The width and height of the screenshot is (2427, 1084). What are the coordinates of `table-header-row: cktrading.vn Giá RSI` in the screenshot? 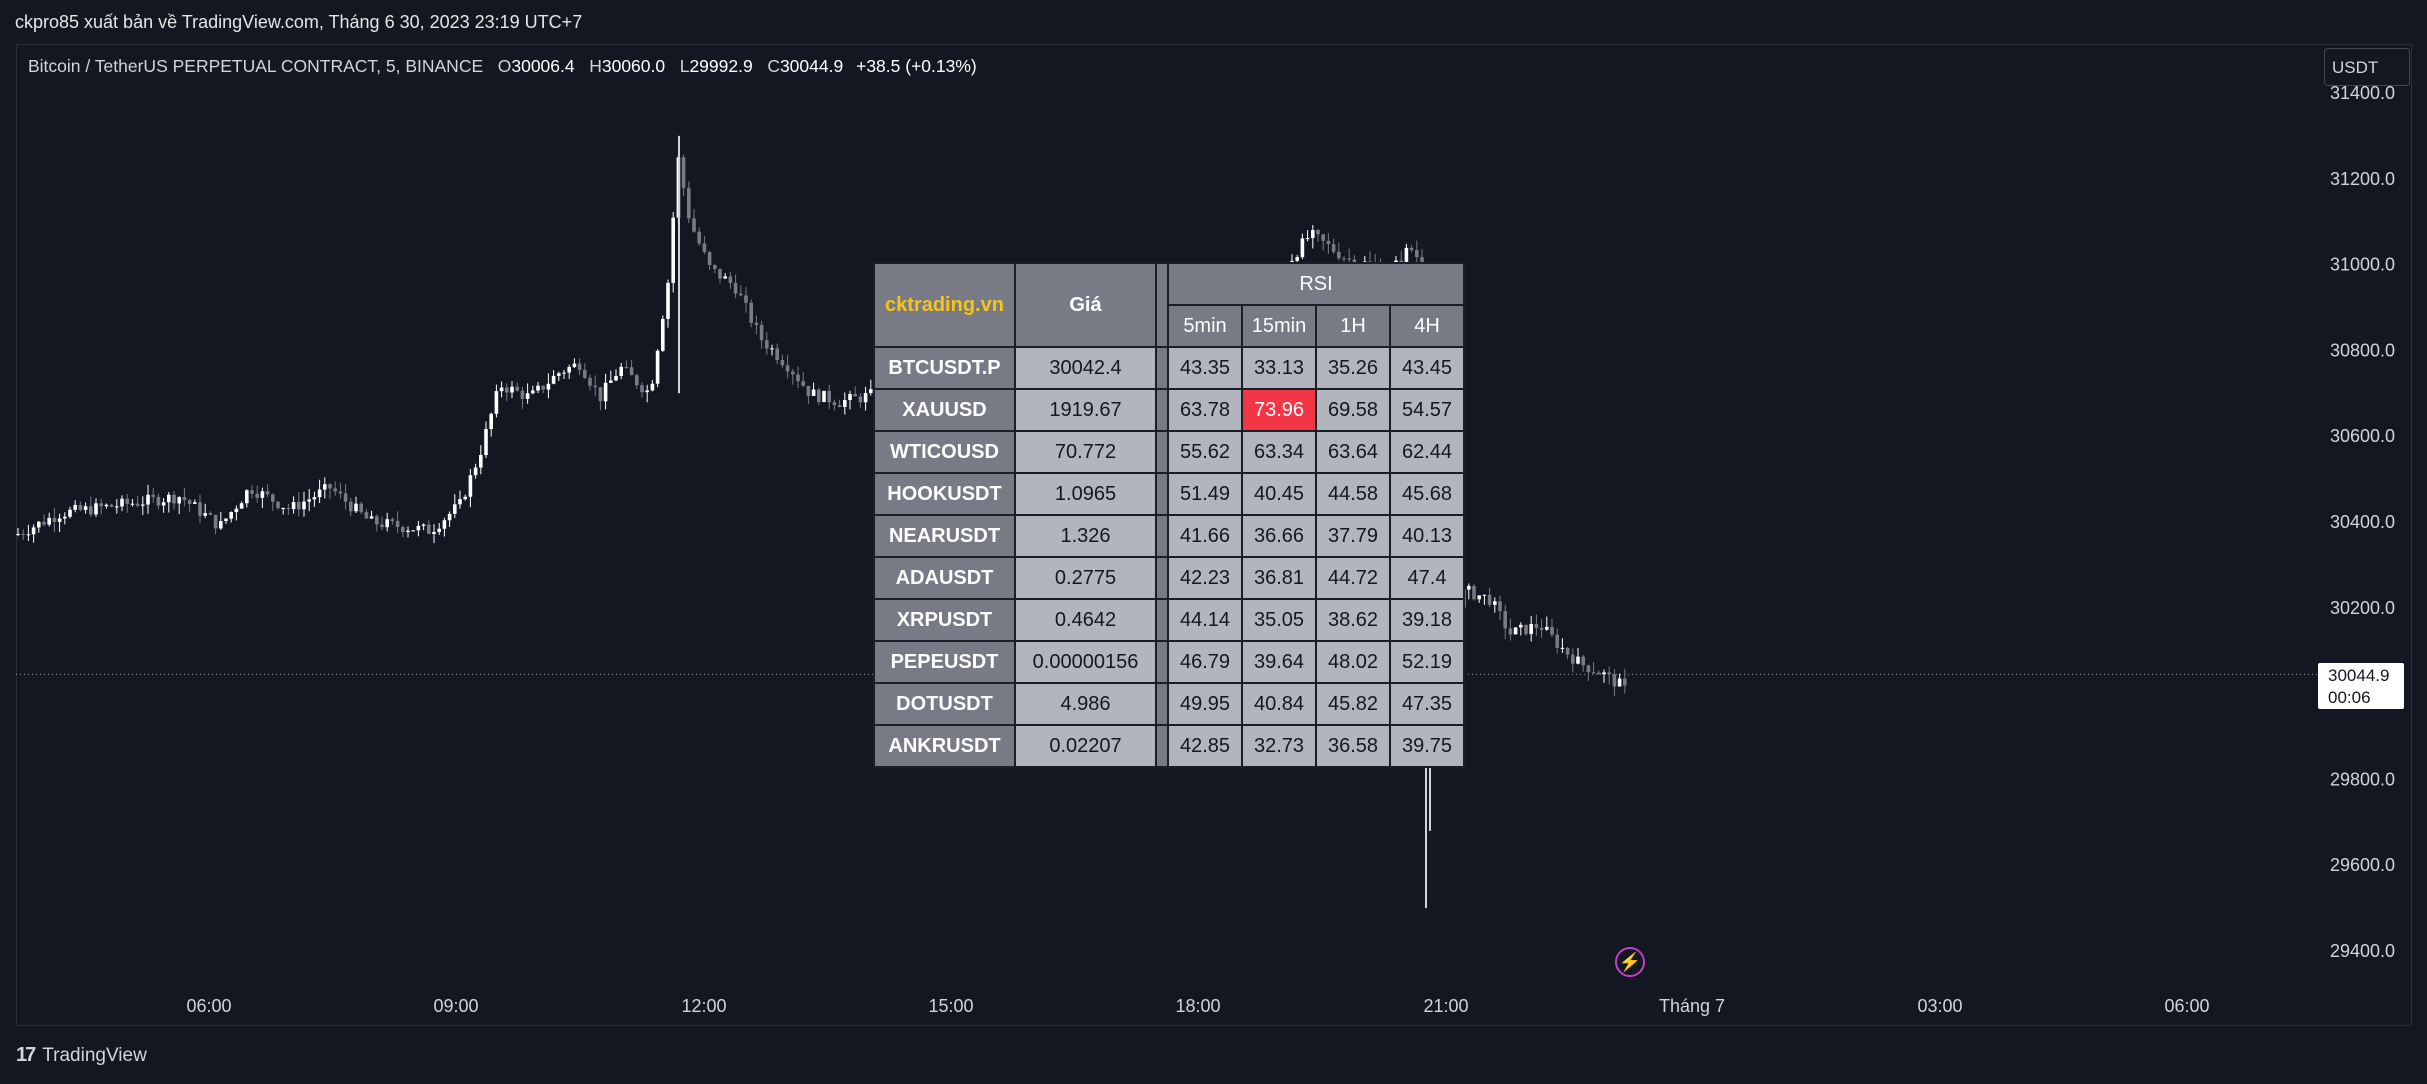 It's located at (1169, 305).